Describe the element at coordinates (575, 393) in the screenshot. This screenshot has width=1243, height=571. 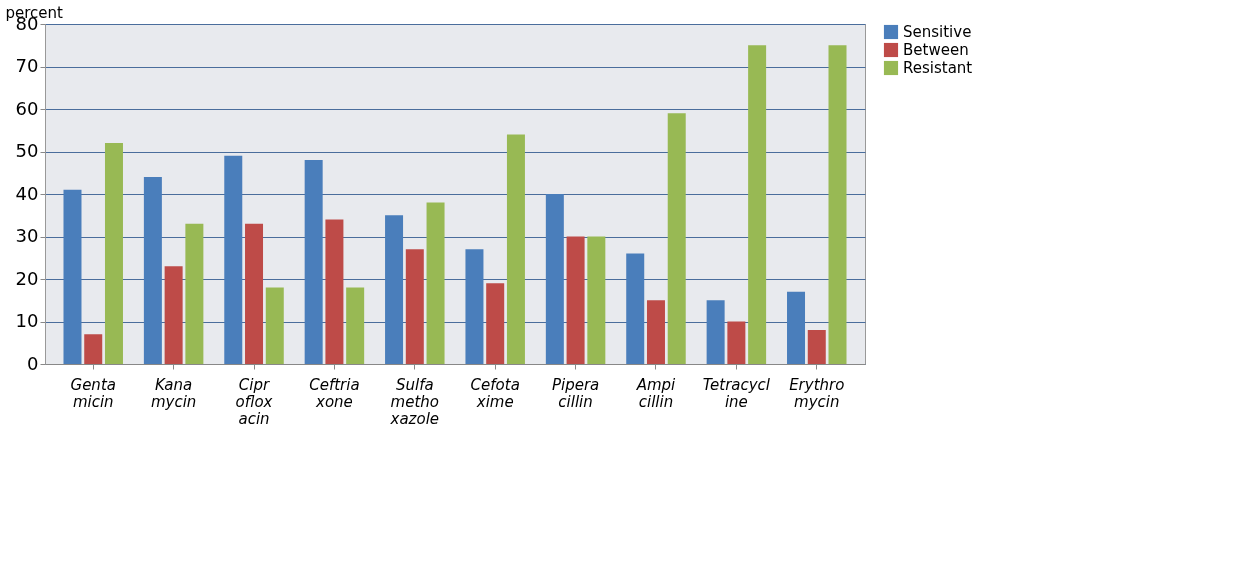
I see `x-tick-label: Pipera cillin` at that location.